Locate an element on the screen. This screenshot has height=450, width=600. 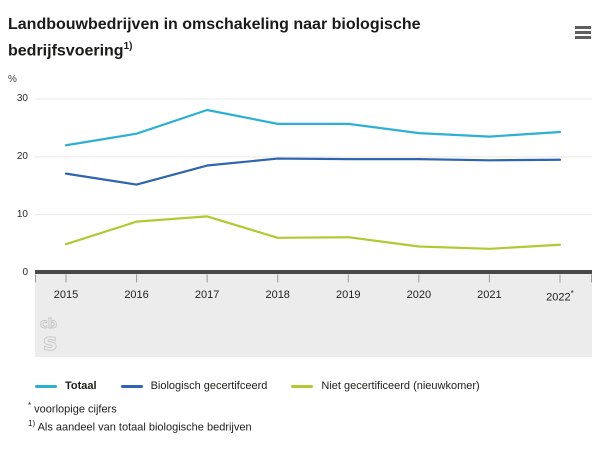
legend-item-niet-gecertificeerd-nieuwkomer: Niet gecertificeerd (nieuwkomer) is located at coordinates (385, 386).